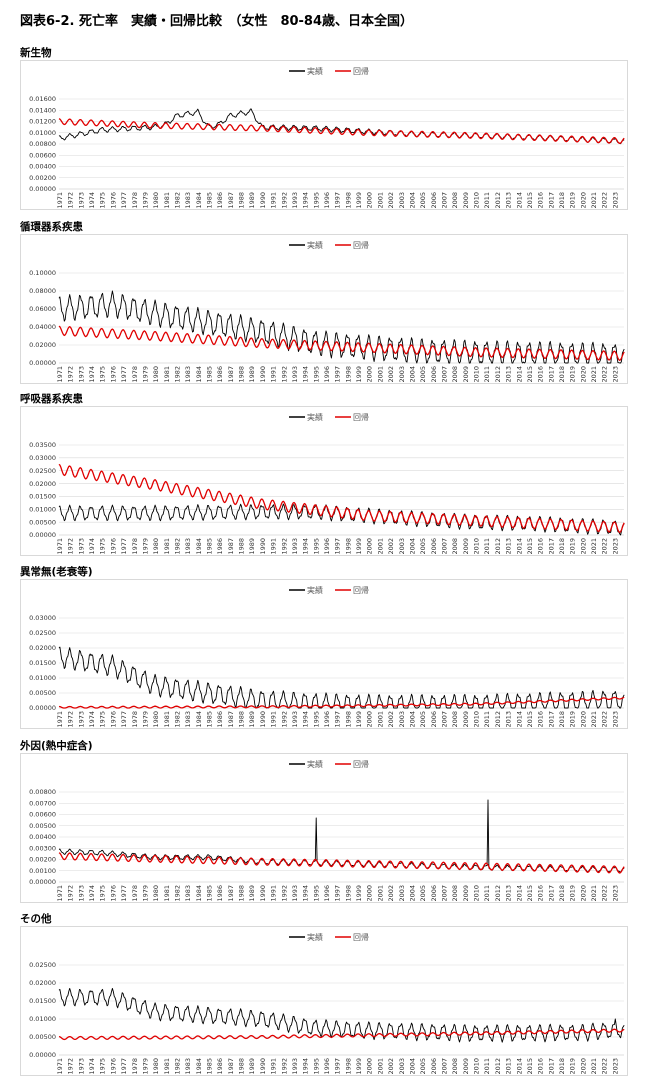 This screenshot has width=655, height=1077. I want to click on y-tick-label: 0.01200, so click(42, 122).